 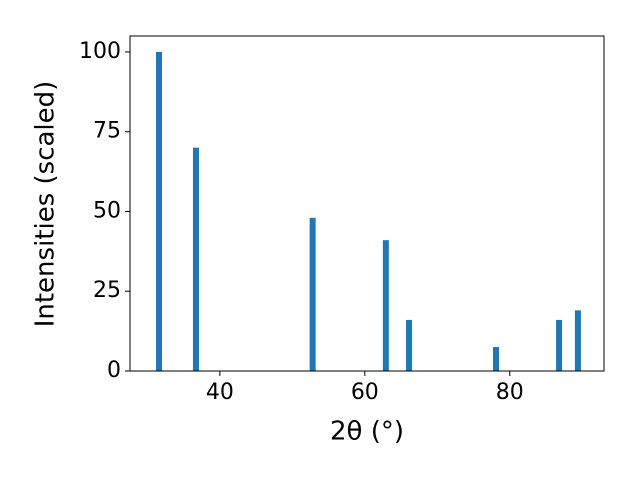 I want to click on y-tick-label: 0, so click(x=114, y=370).